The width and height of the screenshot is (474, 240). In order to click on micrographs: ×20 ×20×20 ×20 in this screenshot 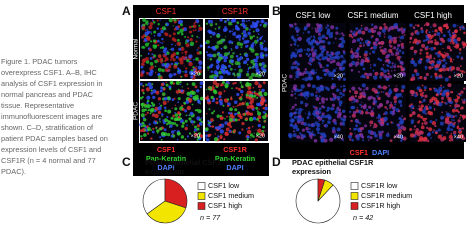, I will do `click(203, 80)`.